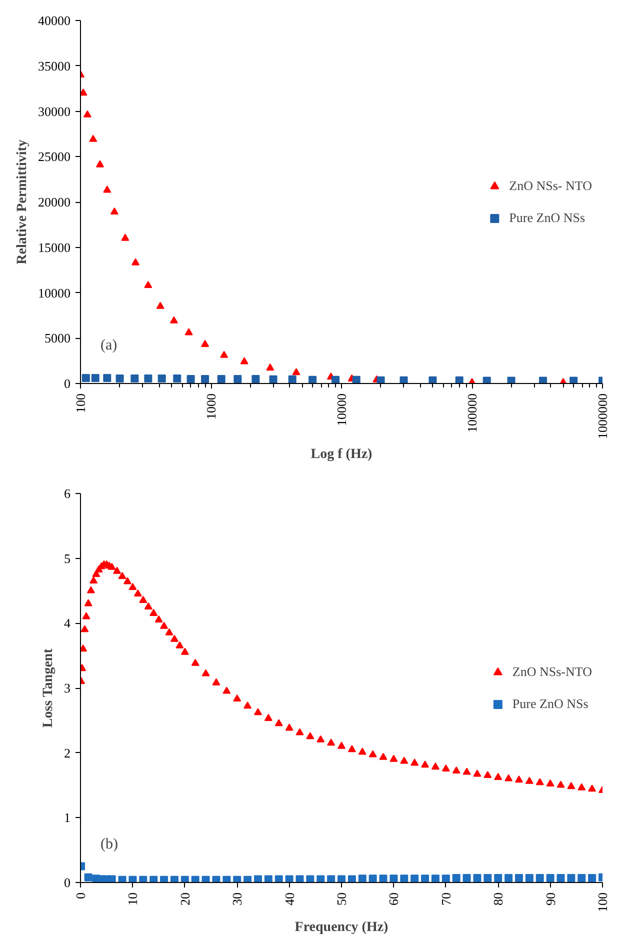 Image resolution: width=627 pixels, height=943 pixels. I want to click on y-tick-label: 25000, so click(54, 156).